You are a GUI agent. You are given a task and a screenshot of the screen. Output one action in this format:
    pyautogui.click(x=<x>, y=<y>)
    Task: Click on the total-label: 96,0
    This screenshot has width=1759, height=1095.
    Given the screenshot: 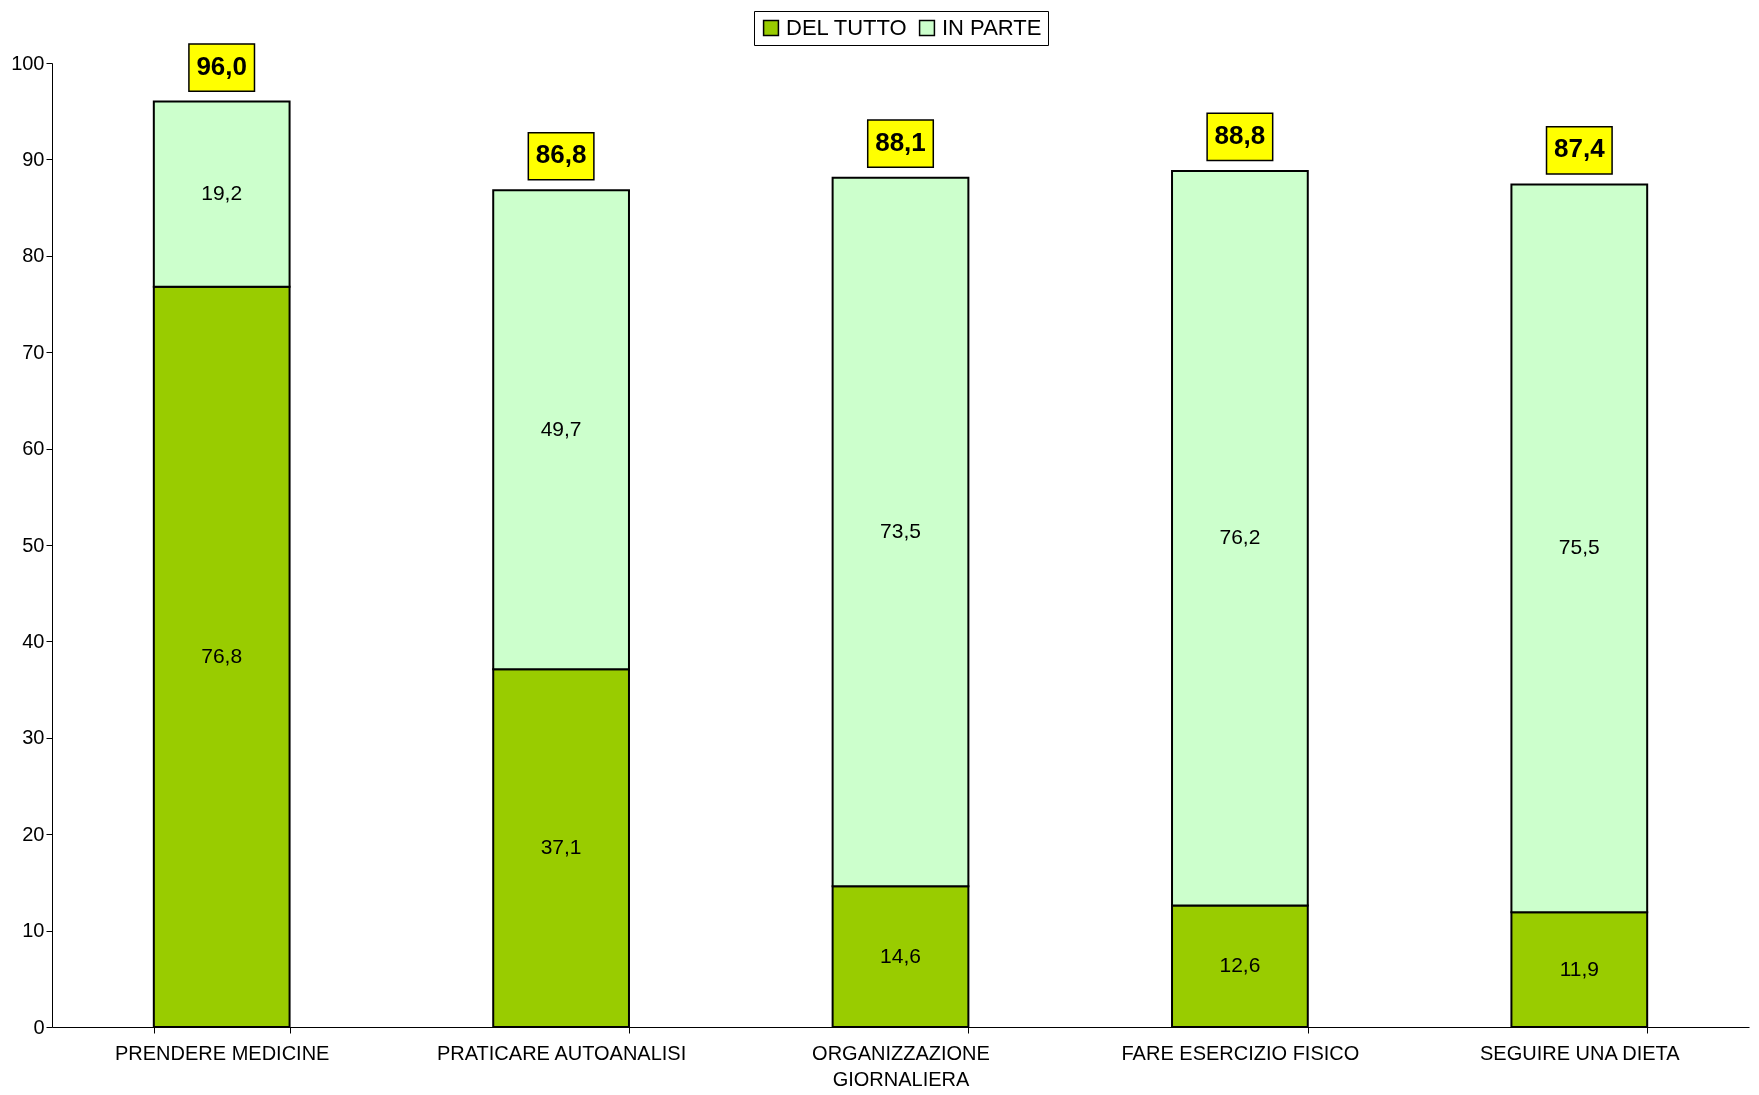 What is the action you would take?
    pyautogui.click(x=221, y=65)
    